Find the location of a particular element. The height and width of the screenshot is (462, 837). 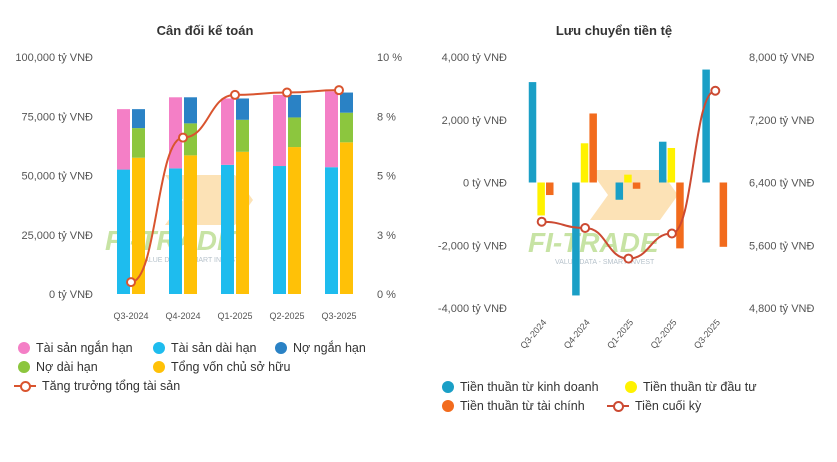

y-tick-label: 2,000 tỷ VNĐ is located at coordinates (474, 121).